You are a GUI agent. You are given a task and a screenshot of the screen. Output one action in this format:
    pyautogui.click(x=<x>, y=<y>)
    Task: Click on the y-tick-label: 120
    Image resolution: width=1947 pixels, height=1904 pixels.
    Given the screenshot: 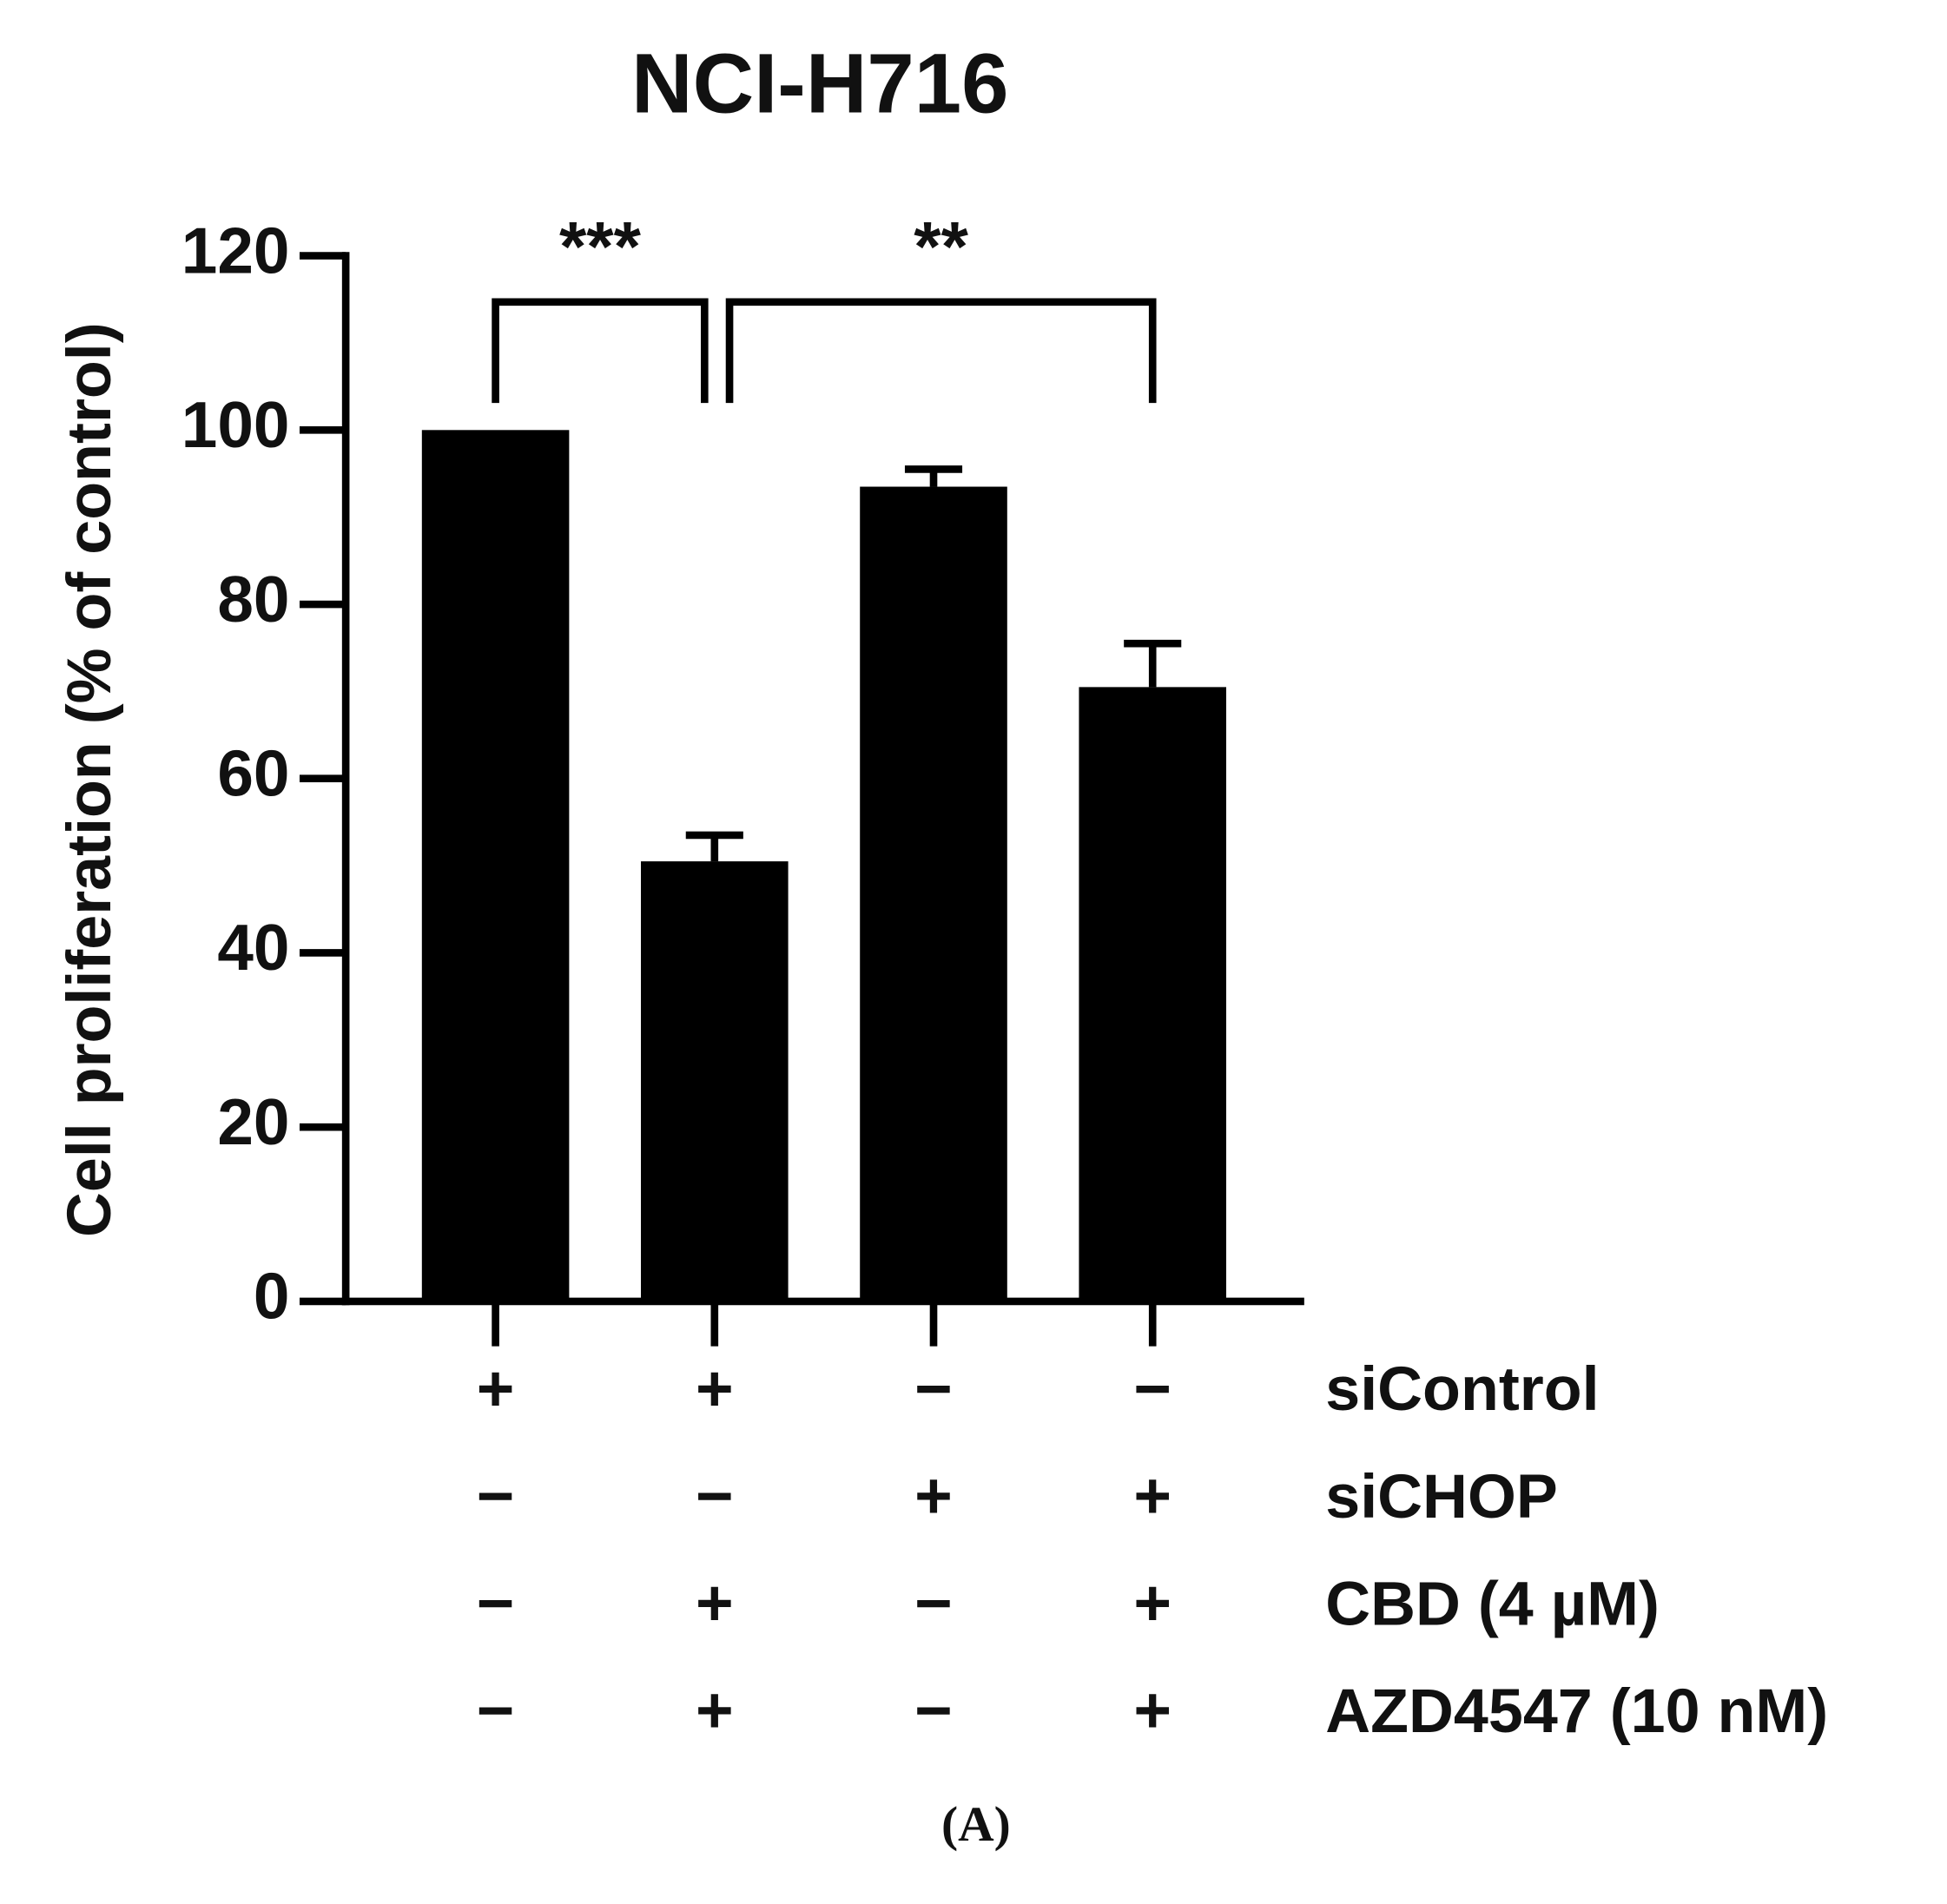 What is the action you would take?
    pyautogui.click(x=236, y=250)
    